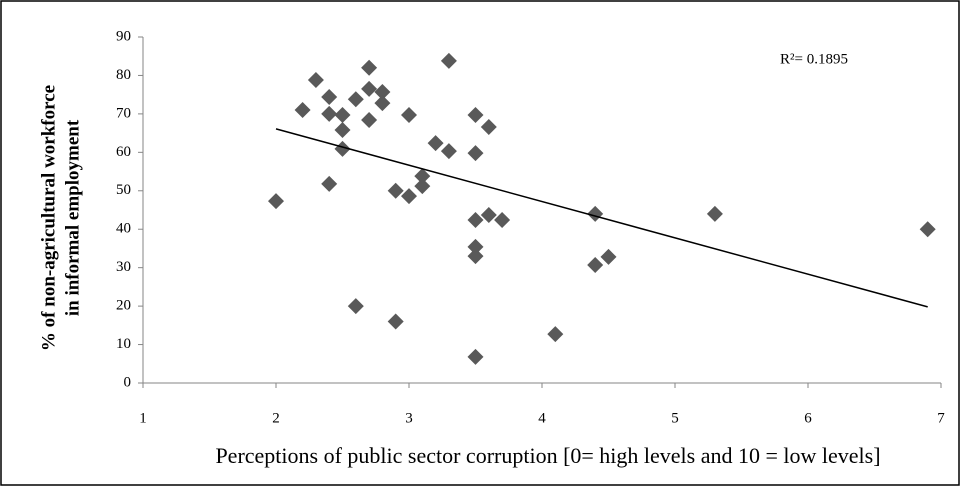 The image size is (961, 486). What do you see at coordinates (123, 344) in the screenshot?
I see `y-tick-label: 10` at bounding box center [123, 344].